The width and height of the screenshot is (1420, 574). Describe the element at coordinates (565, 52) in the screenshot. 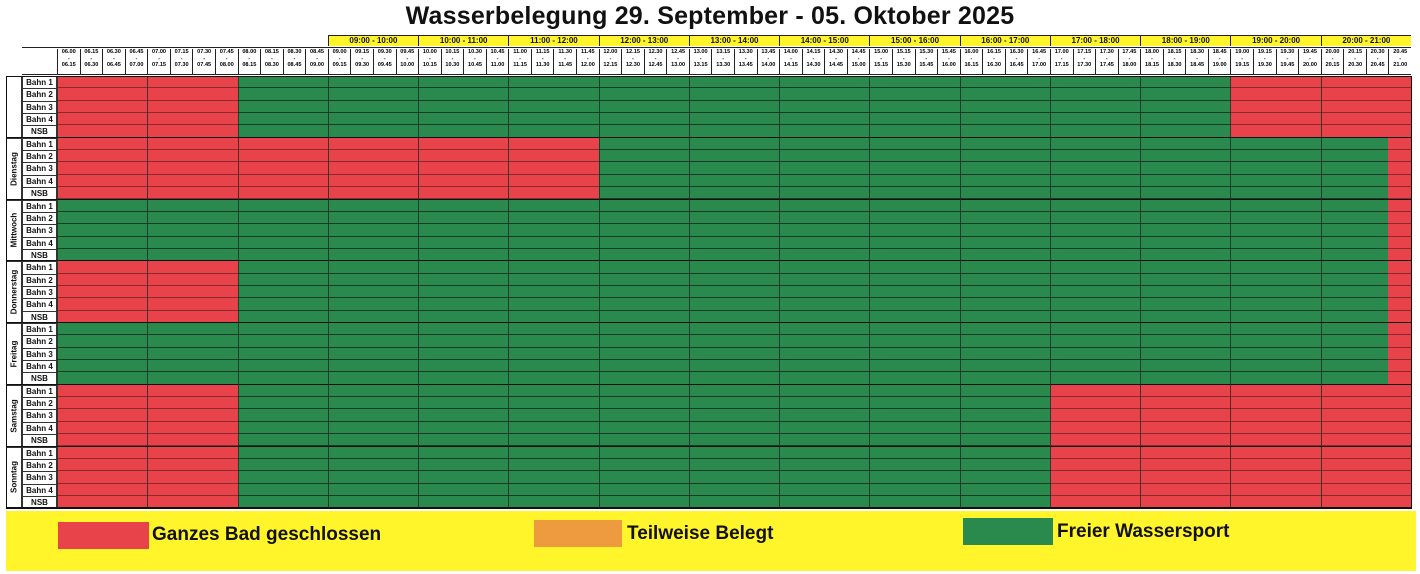

I see `slot-start: 11.30` at that location.